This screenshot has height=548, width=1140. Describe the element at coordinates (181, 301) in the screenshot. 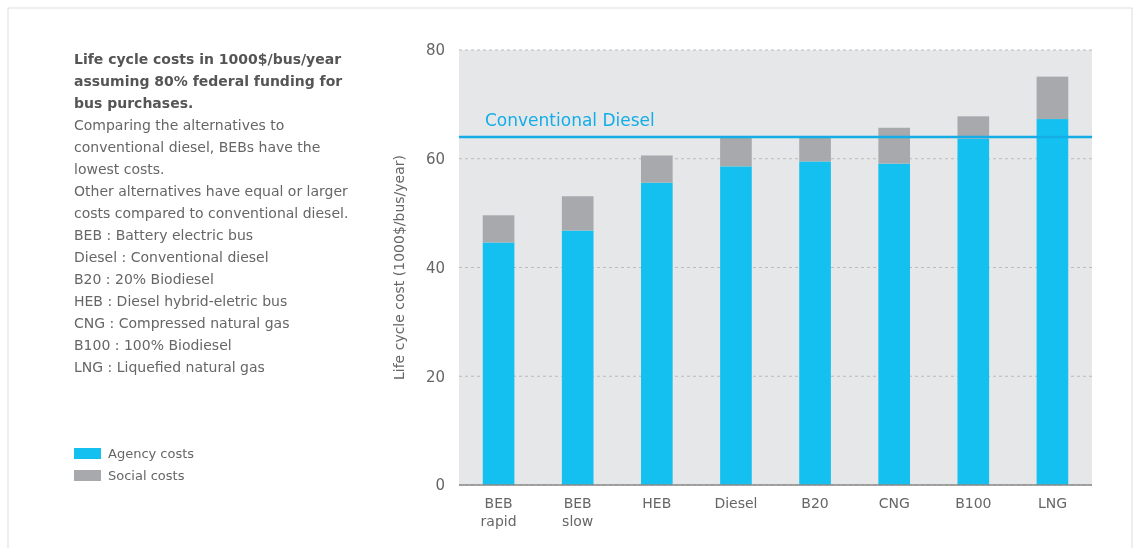

I see `text: HEB : Diesel hybrid-eletric bus` at that location.